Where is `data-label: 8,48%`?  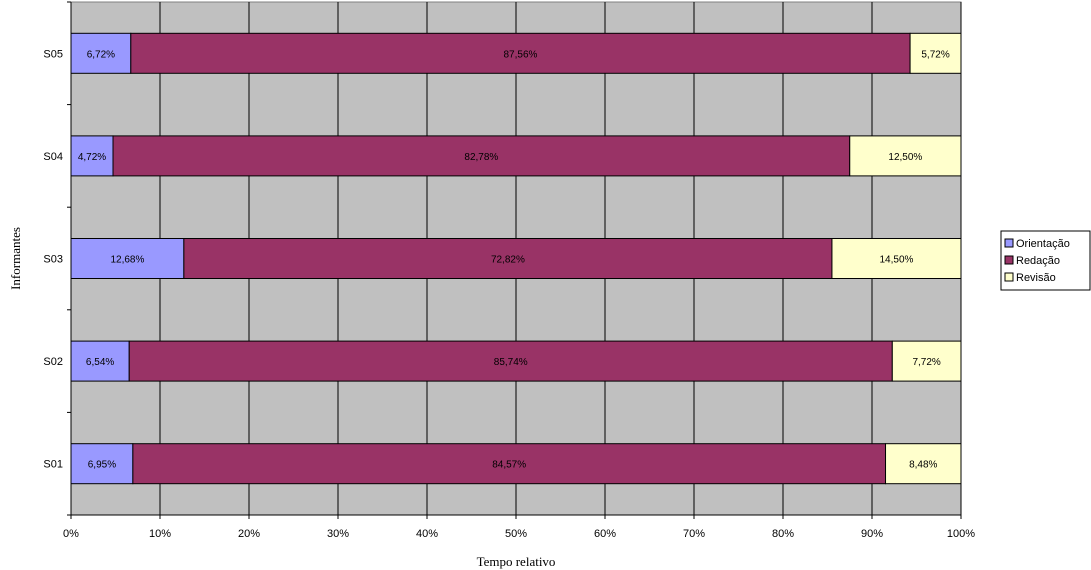
data-label: 8,48% is located at coordinates (923, 465).